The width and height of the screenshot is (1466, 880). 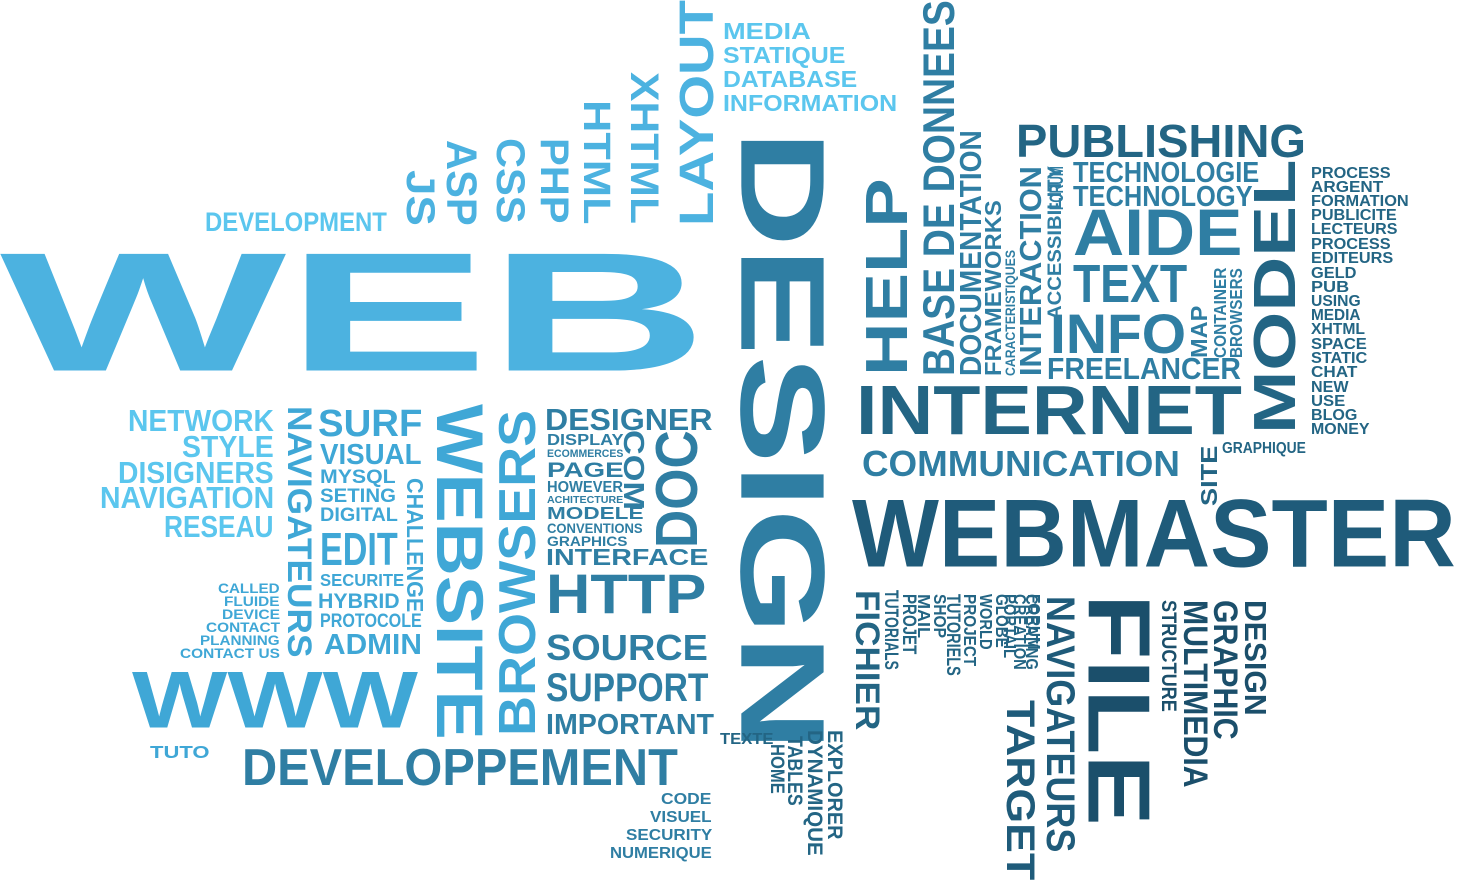 I want to click on word-disigners: DISIGNERS, so click(x=196, y=473).